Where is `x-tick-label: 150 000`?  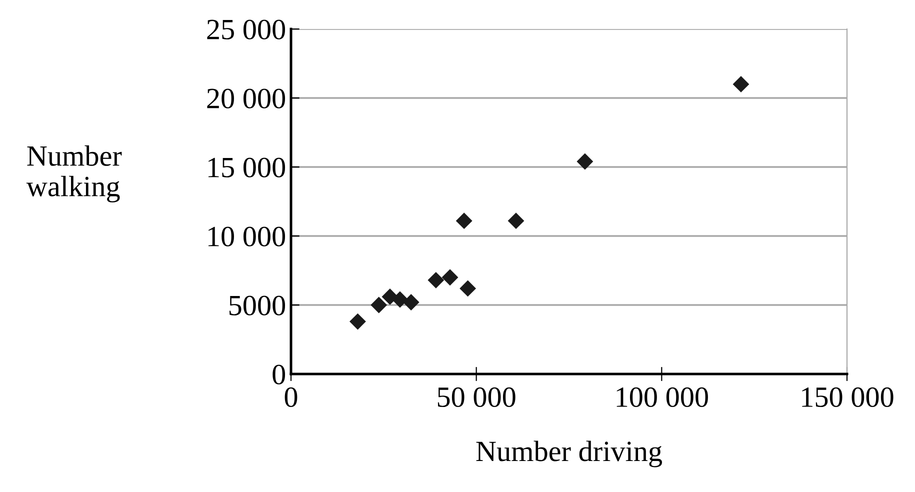 x-tick-label: 150 000 is located at coordinates (848, 397).